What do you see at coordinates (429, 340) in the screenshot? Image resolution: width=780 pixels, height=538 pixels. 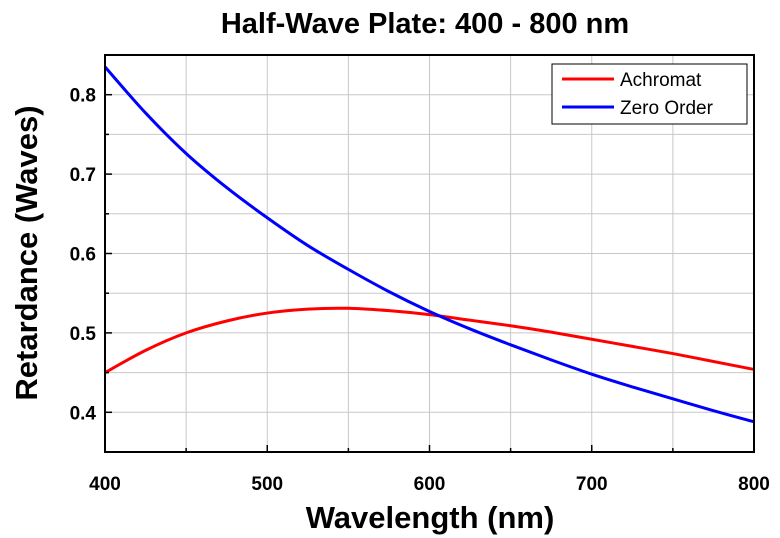 I see `series-line-achromat` at bounding box center [429, 340].